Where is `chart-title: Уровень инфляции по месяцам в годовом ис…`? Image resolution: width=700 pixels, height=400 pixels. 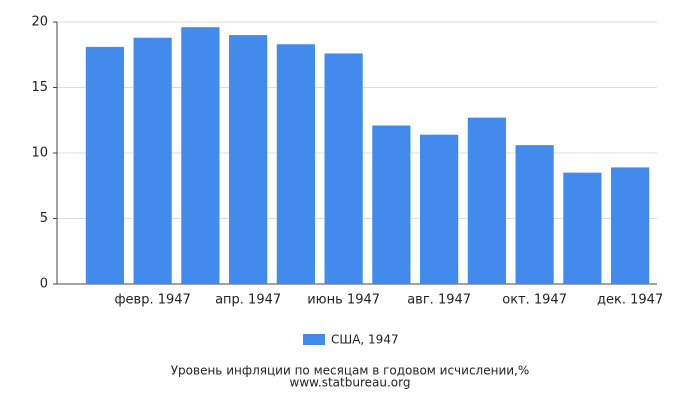
chart-title: Уровень инфляции по месяцам в годовом ис… is located at coordinates (350, 371).